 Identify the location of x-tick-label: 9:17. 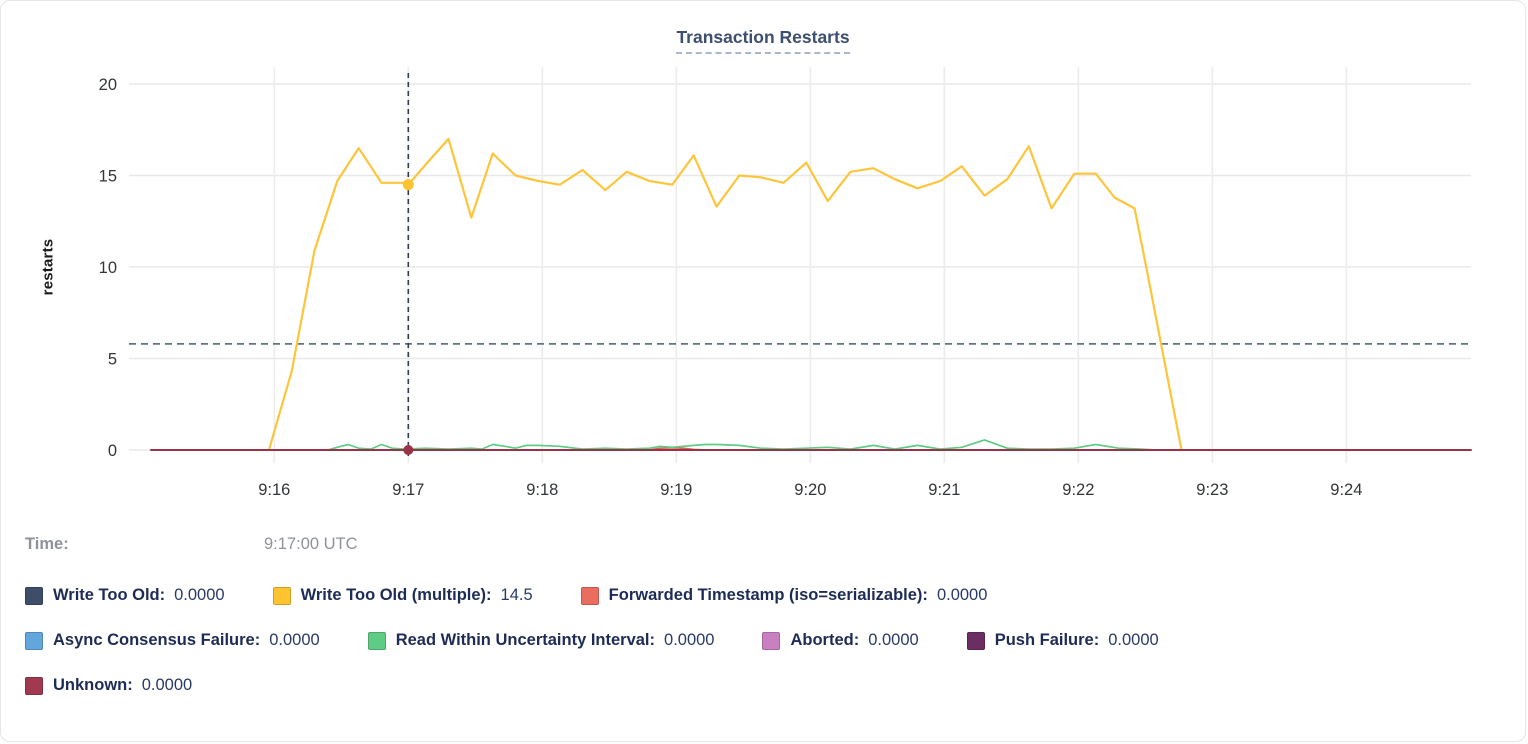
(408, 490).